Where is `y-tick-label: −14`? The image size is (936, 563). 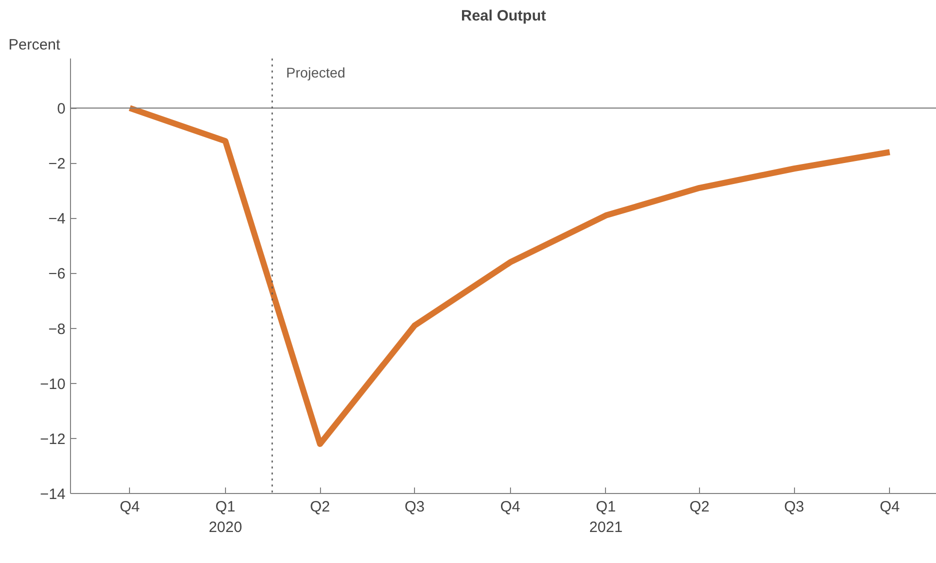
y-tick-label: −14 is located at coordinates (53, 494).